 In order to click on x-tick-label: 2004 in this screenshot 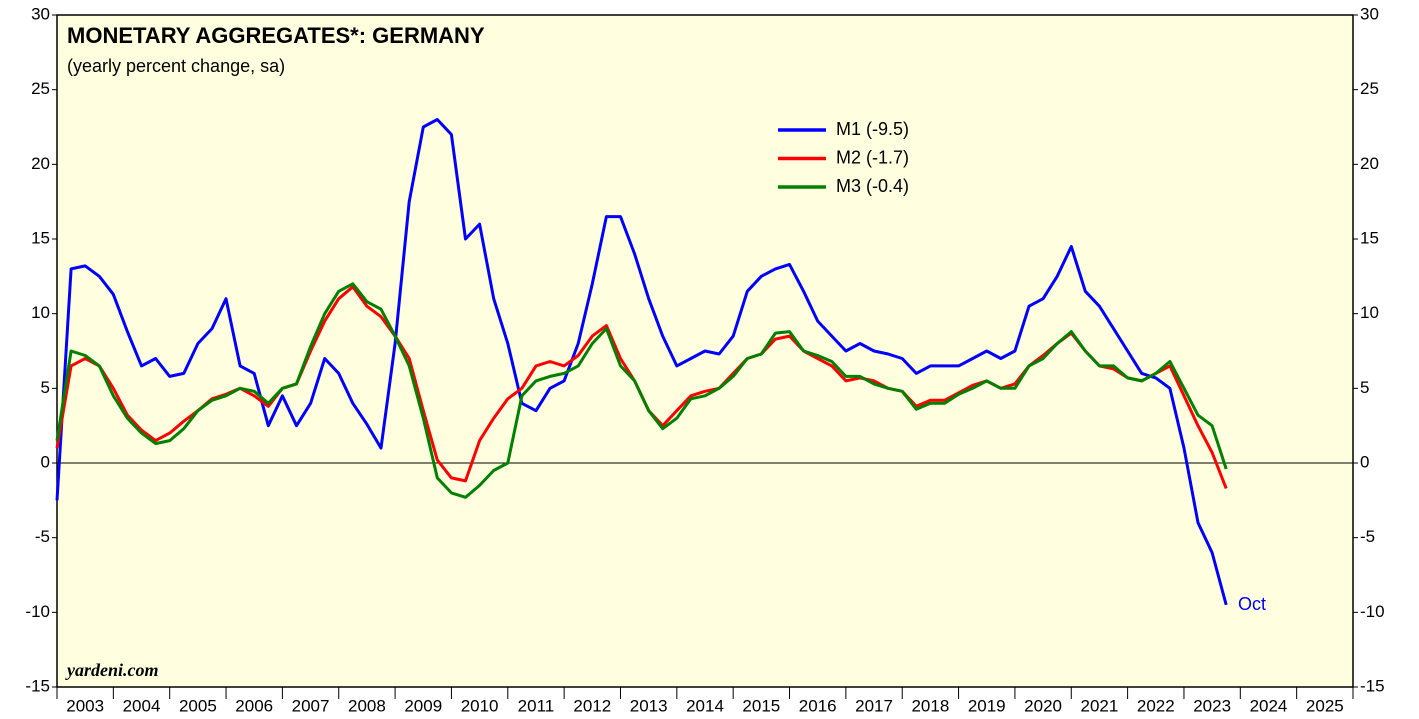, I will do `click(142, 705)`.